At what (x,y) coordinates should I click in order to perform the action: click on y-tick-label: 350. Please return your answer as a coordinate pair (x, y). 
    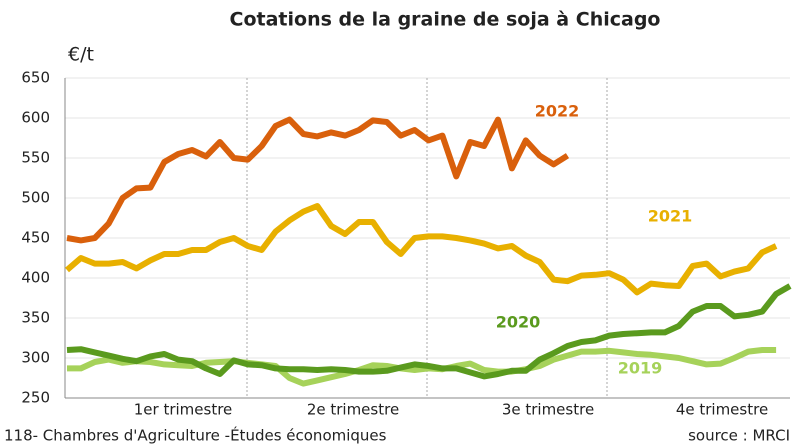
    Looking at the image, I should click on (35, 318).